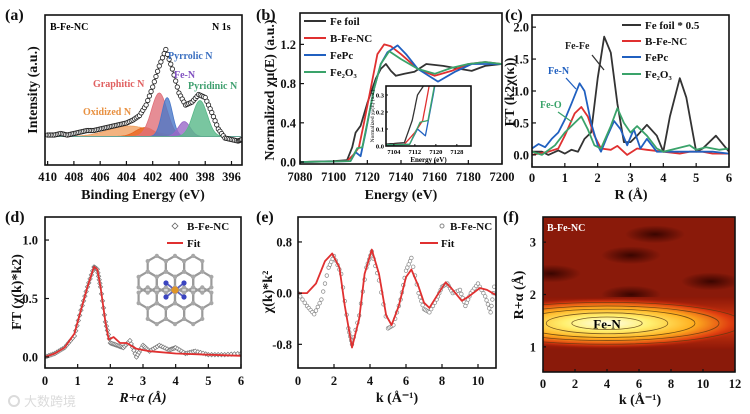 The image size is (750, 414). What do you see at coordinates (428, 116) in the screenshot?
I see `inset-frame` at bounding box center [428, 116].